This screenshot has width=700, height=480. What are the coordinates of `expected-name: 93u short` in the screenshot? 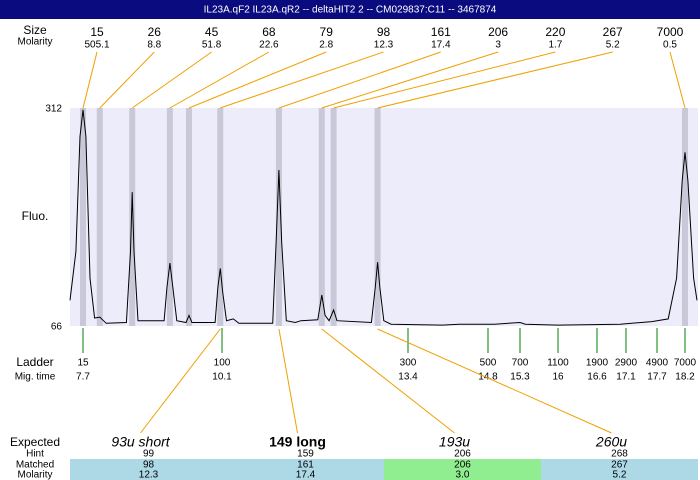 It's located at (140, 442).